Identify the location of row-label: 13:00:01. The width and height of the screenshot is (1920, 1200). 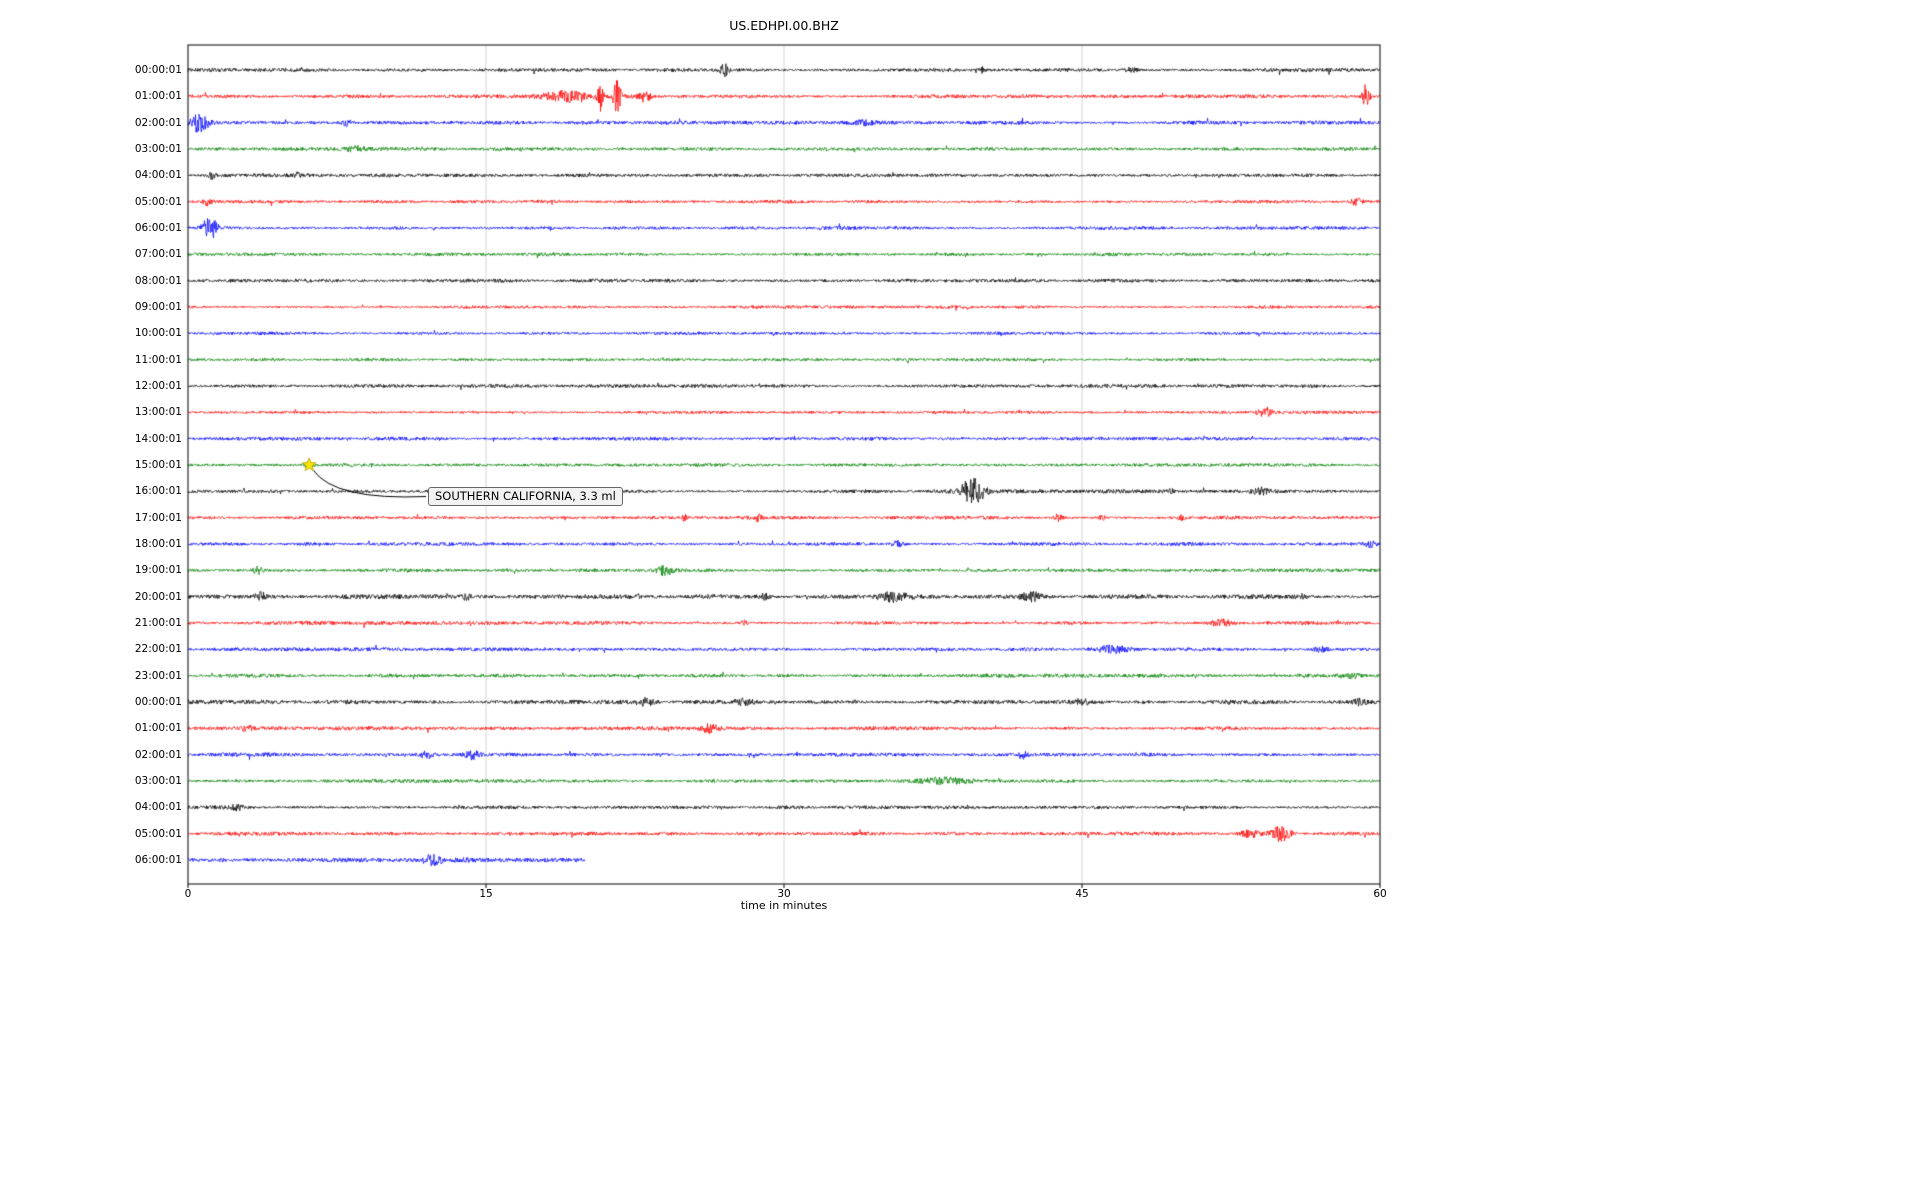
(158, 412).